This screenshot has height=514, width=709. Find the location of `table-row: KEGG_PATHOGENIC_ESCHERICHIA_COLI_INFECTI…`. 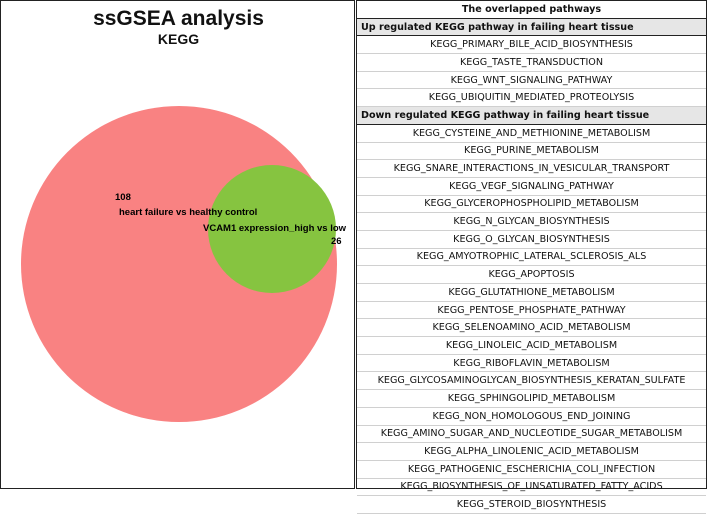

table-row: KEGG_PATHOGENIC_ESCHERICHIA_COLI_INFECTI… is located at coordinates (531, 469).